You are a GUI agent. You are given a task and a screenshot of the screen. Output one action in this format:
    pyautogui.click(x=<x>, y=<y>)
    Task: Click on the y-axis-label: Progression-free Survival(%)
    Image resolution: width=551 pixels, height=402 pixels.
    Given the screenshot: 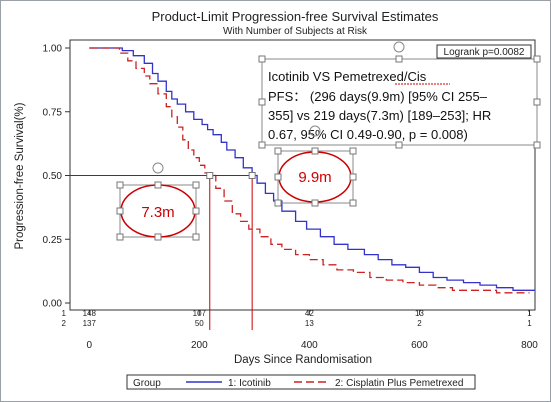 What is the action you would take?
    pyautogui.click(x=20, y=175)
    